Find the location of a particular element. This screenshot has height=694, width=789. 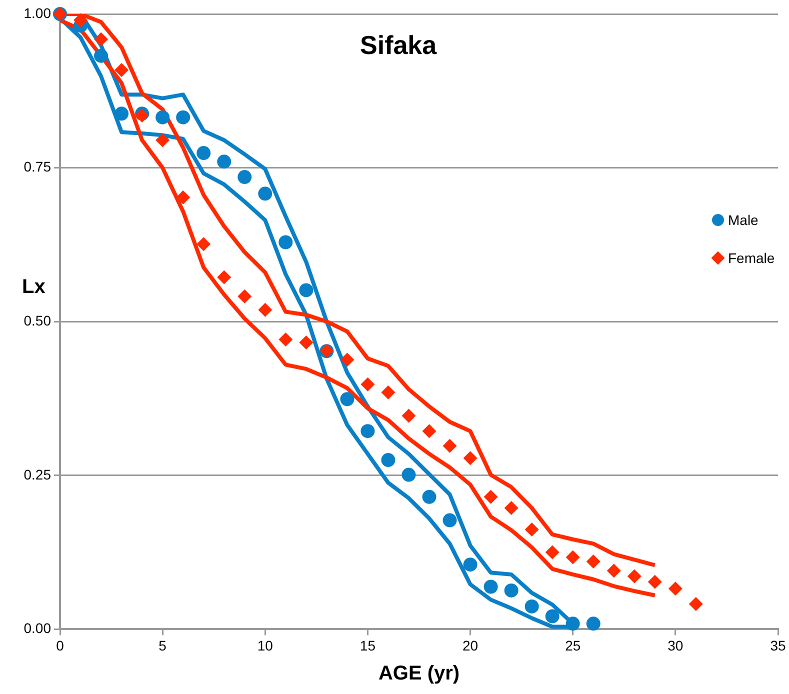

y-tick-label: 1.00 is located at coordinates (38, 12).